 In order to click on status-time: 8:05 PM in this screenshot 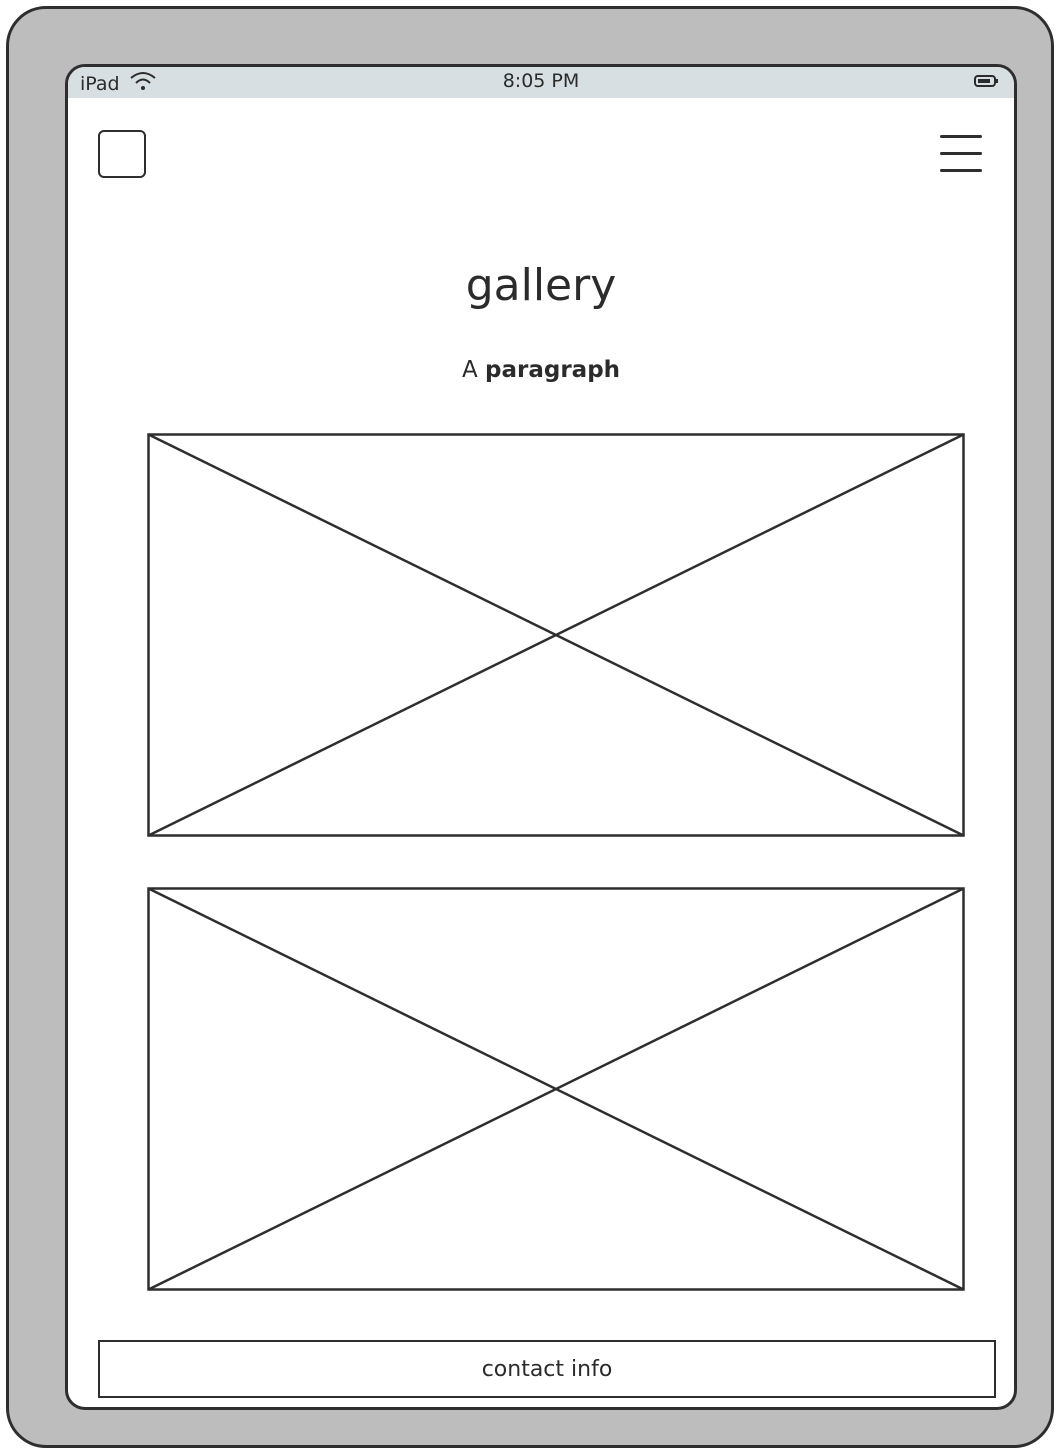, I will do `click(541, 81)`.